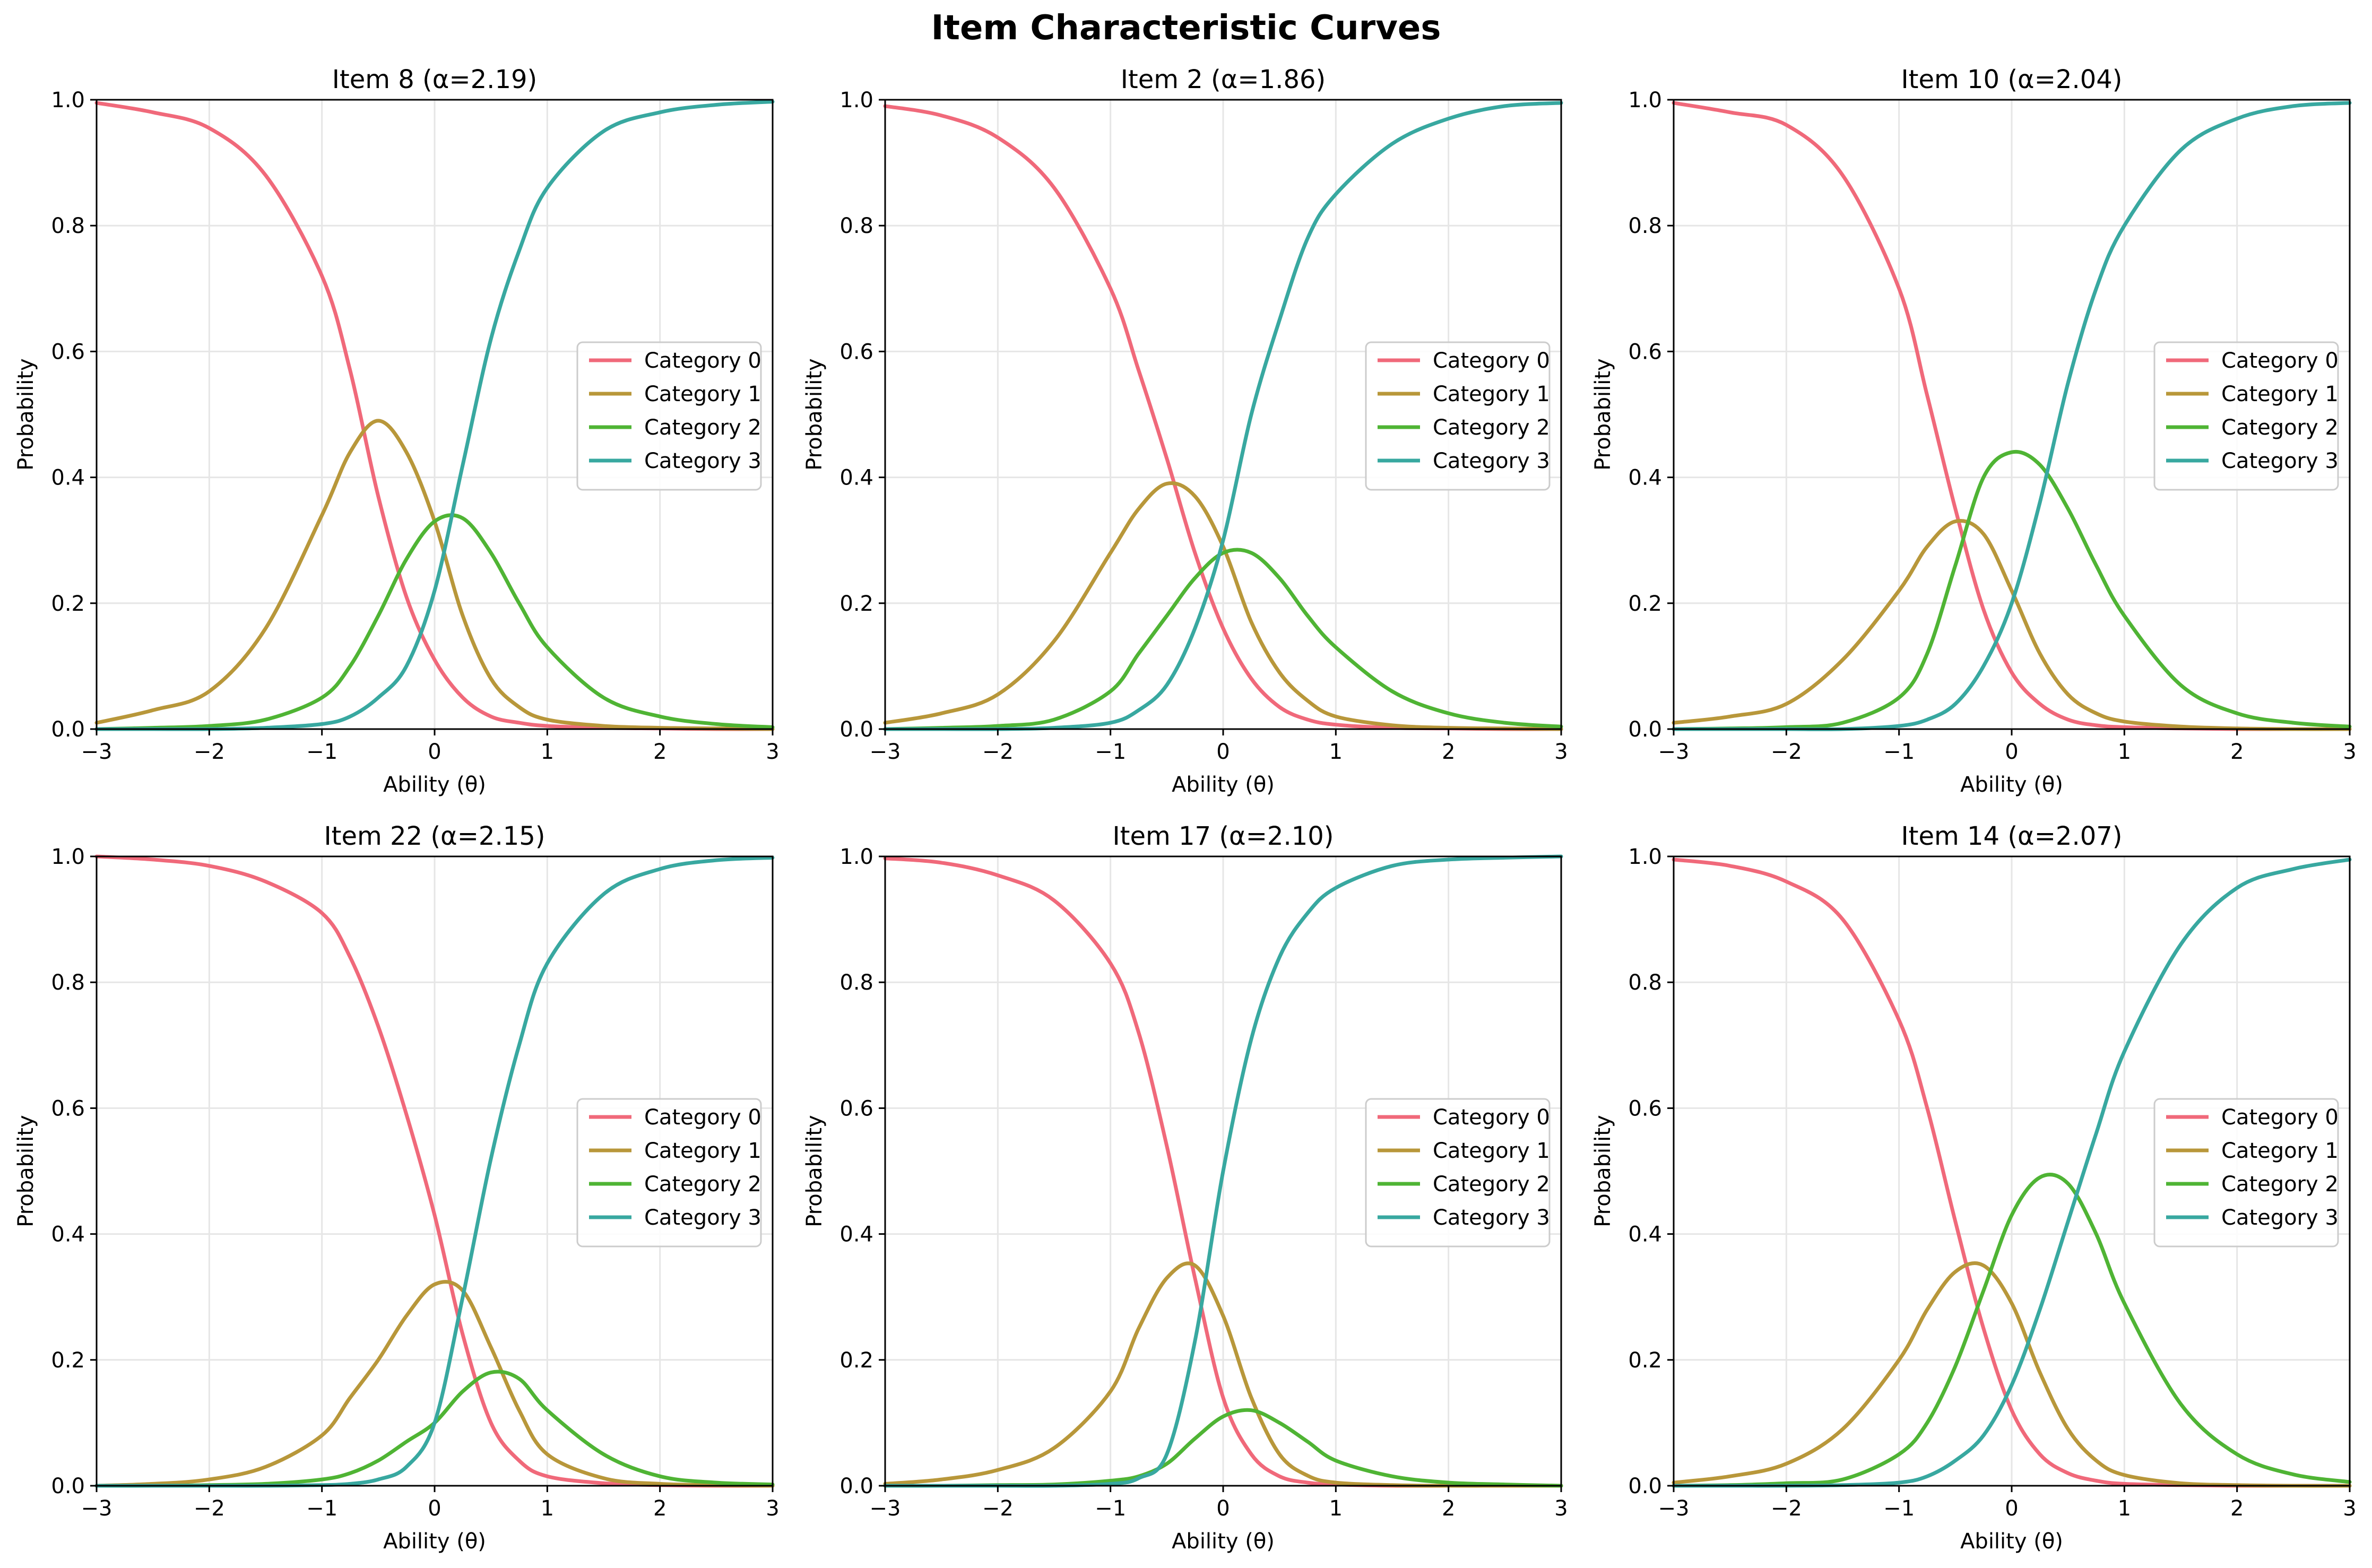  What do you see at coordinates (1223, 836) in the screenshot?
I see `subplot-title: Item 17 (α=2.10)` at bounding box center [1223, 836].